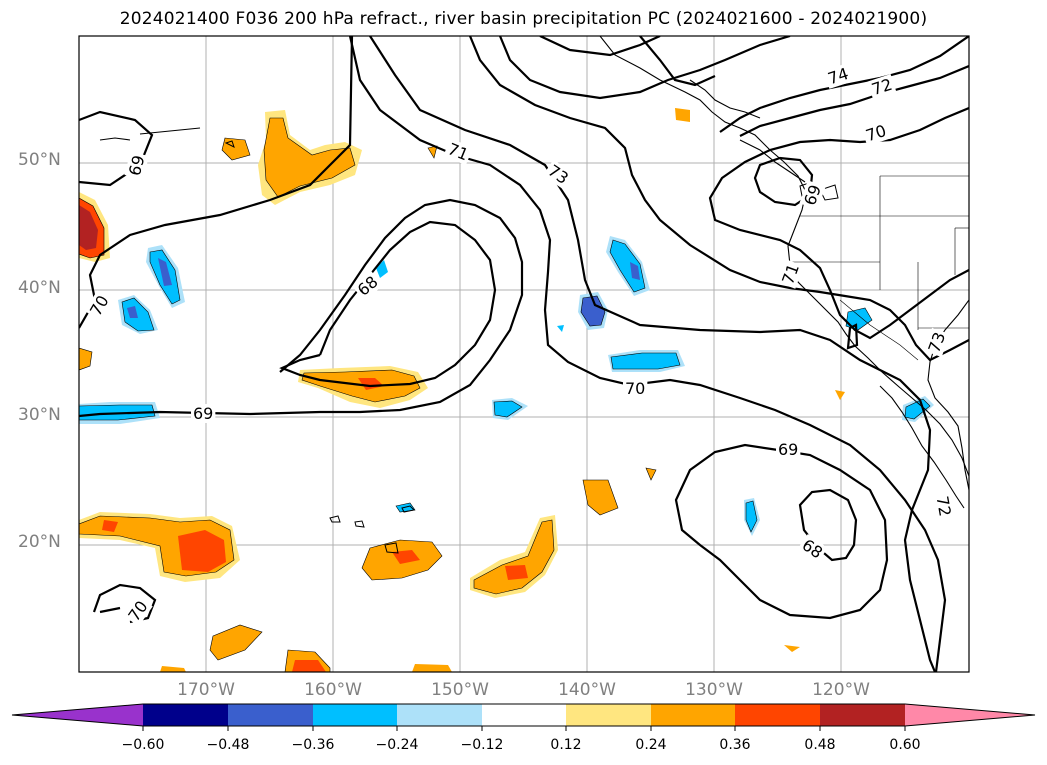 The width and height of the screenshot is (1047, 765). Describe the element at coordinates (228, 745) in the screenshot. I see `colorbar-tick-label: −0.48` at that location.